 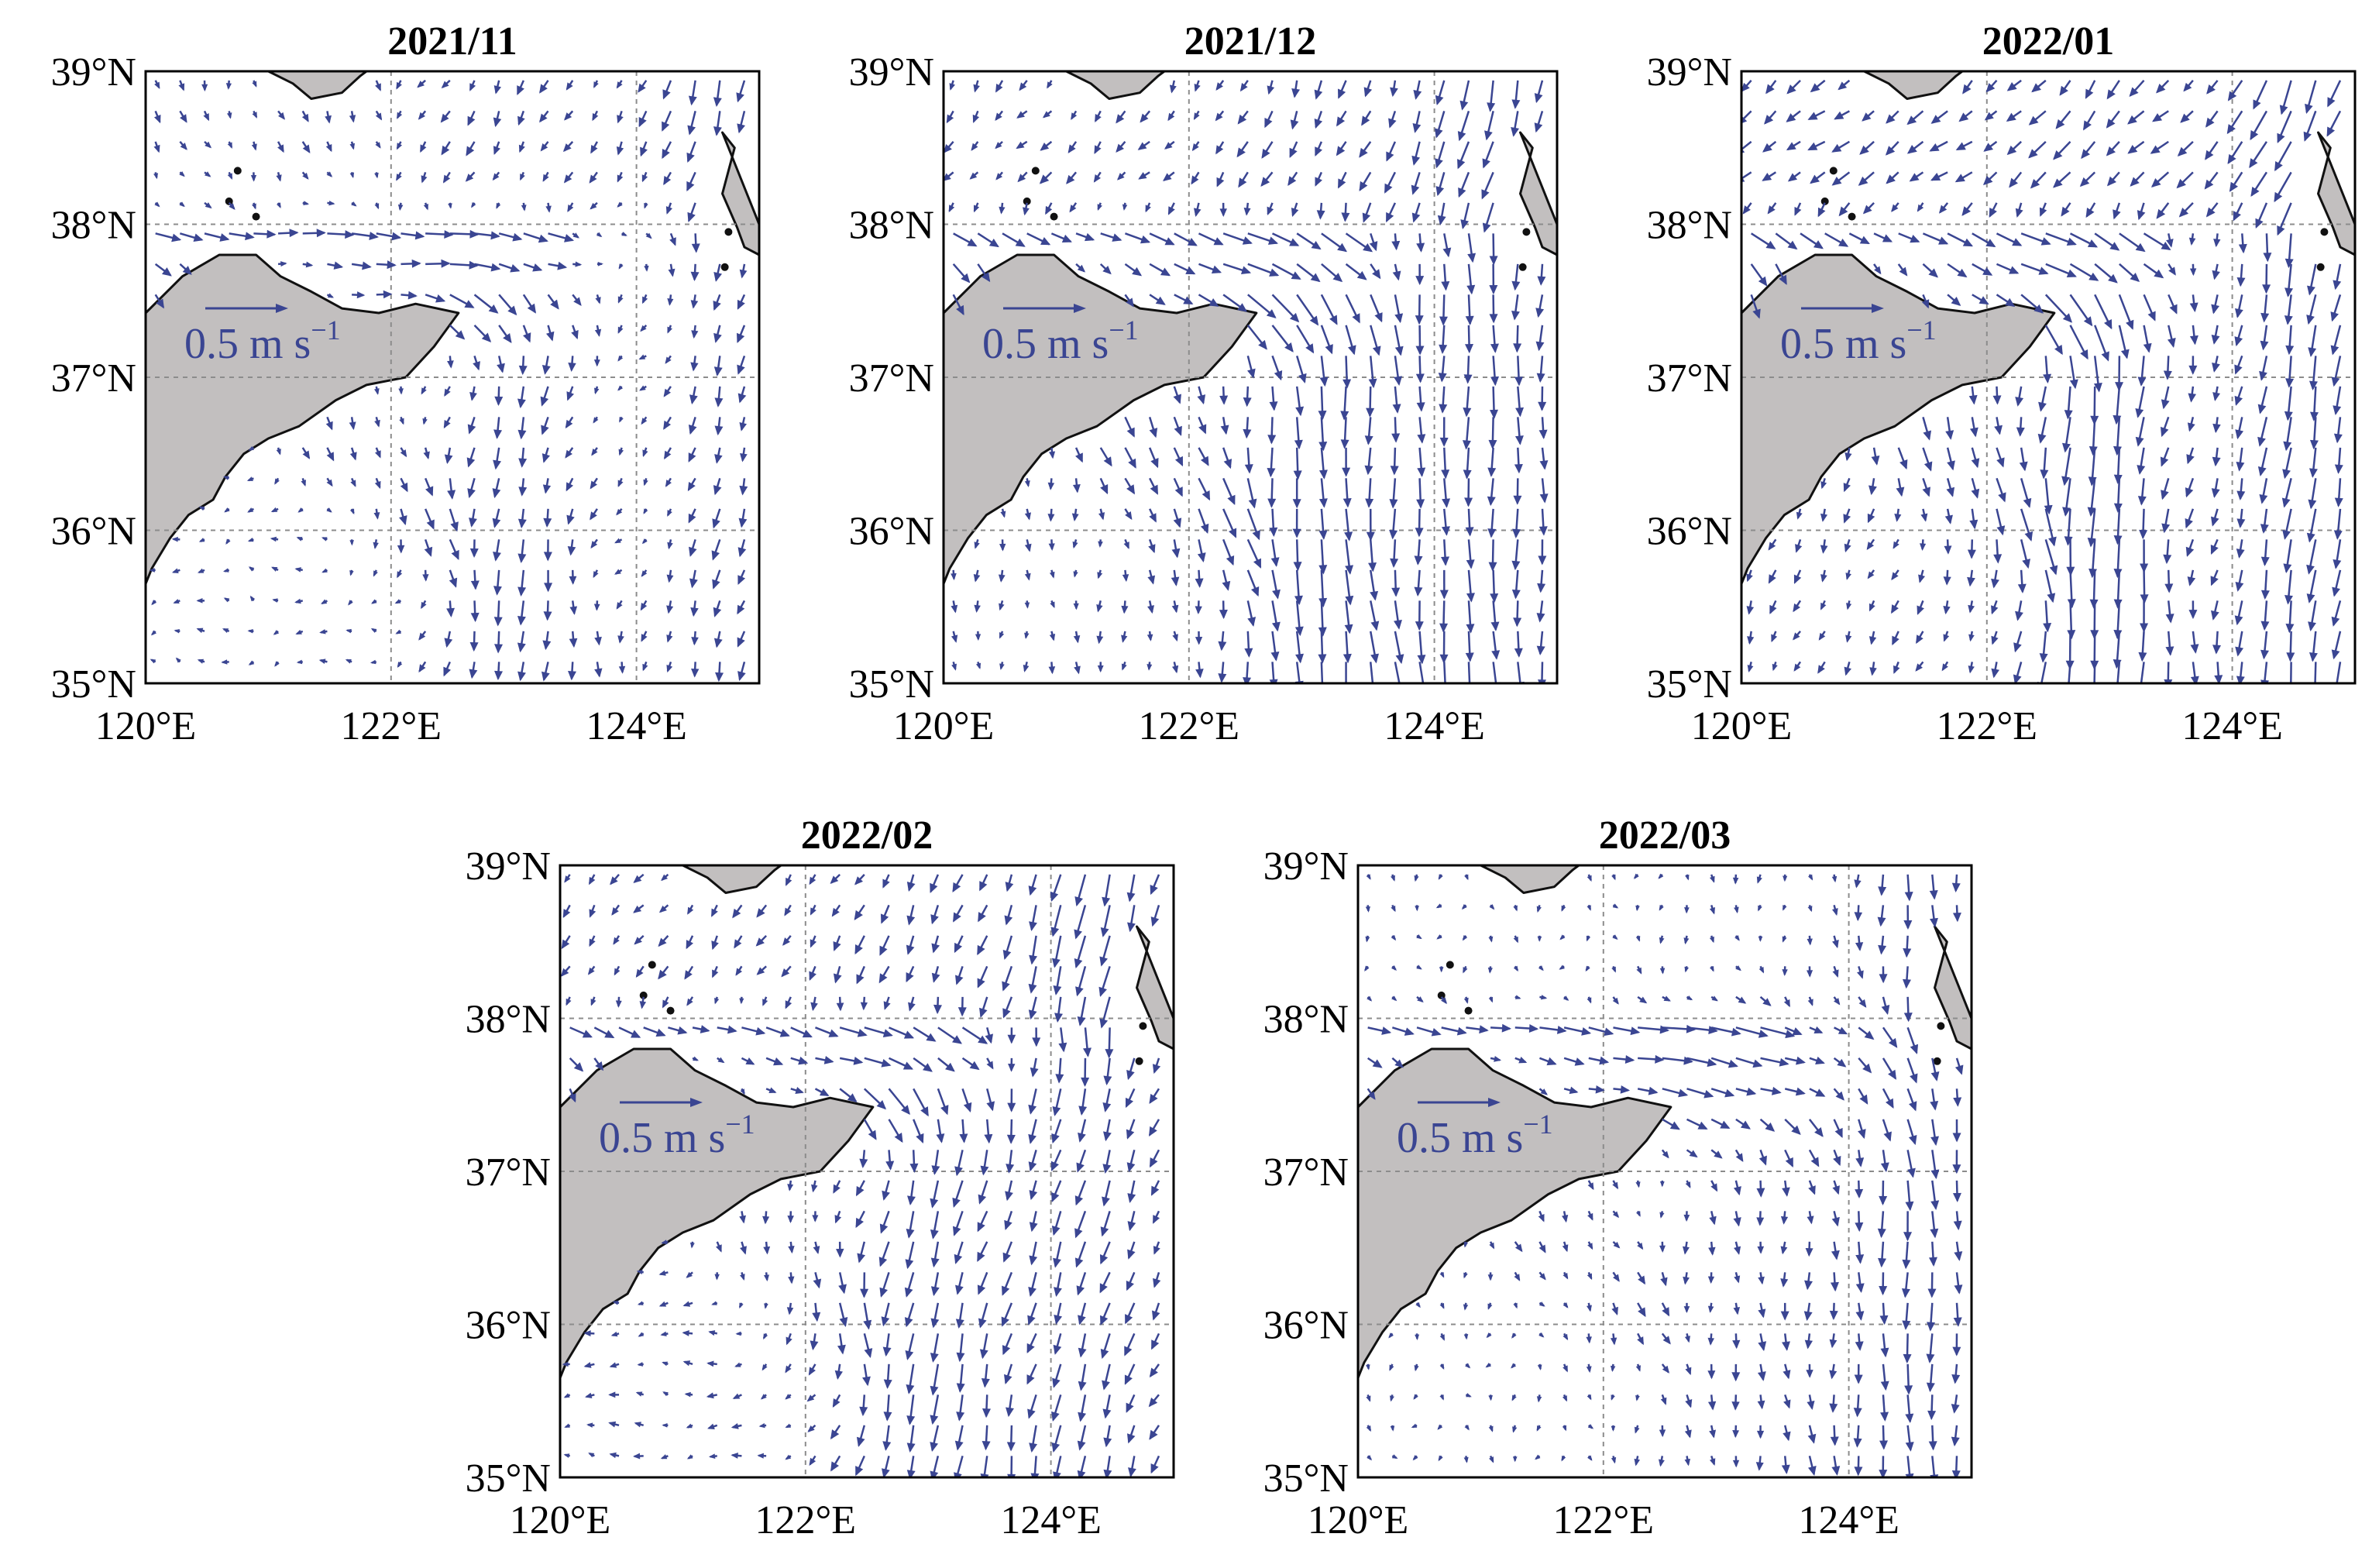 I want to click on panel-title: 2022/03, so click(x=1665, y=835).